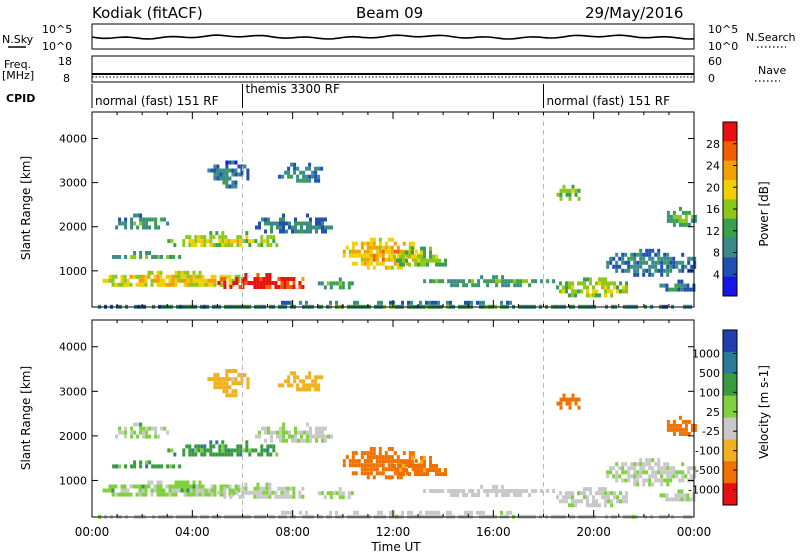 Image resolution: width=800 pixels, height=554 pixels. What do you see at coordinates (713, 209) in the screenshot?
I see `power-colorbar-tick: 16` at bounding box center [713, 209].